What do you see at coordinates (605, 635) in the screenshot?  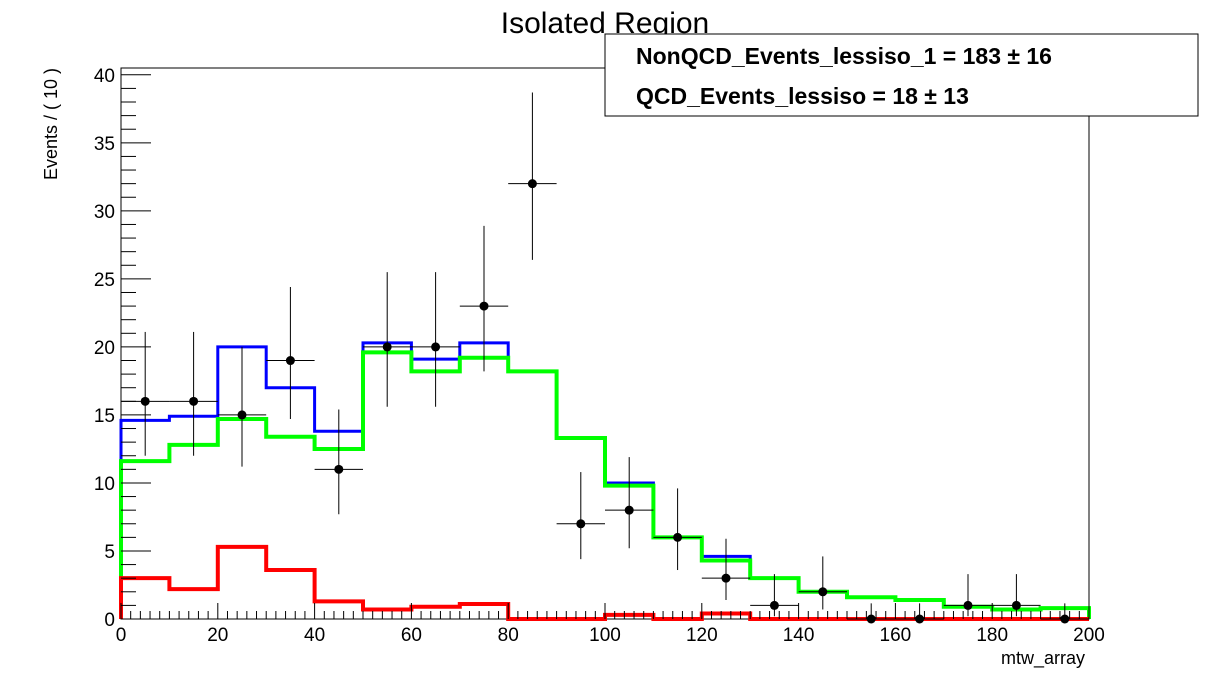 I see `x-tick-label: 100` at bounding box center [605, 635].